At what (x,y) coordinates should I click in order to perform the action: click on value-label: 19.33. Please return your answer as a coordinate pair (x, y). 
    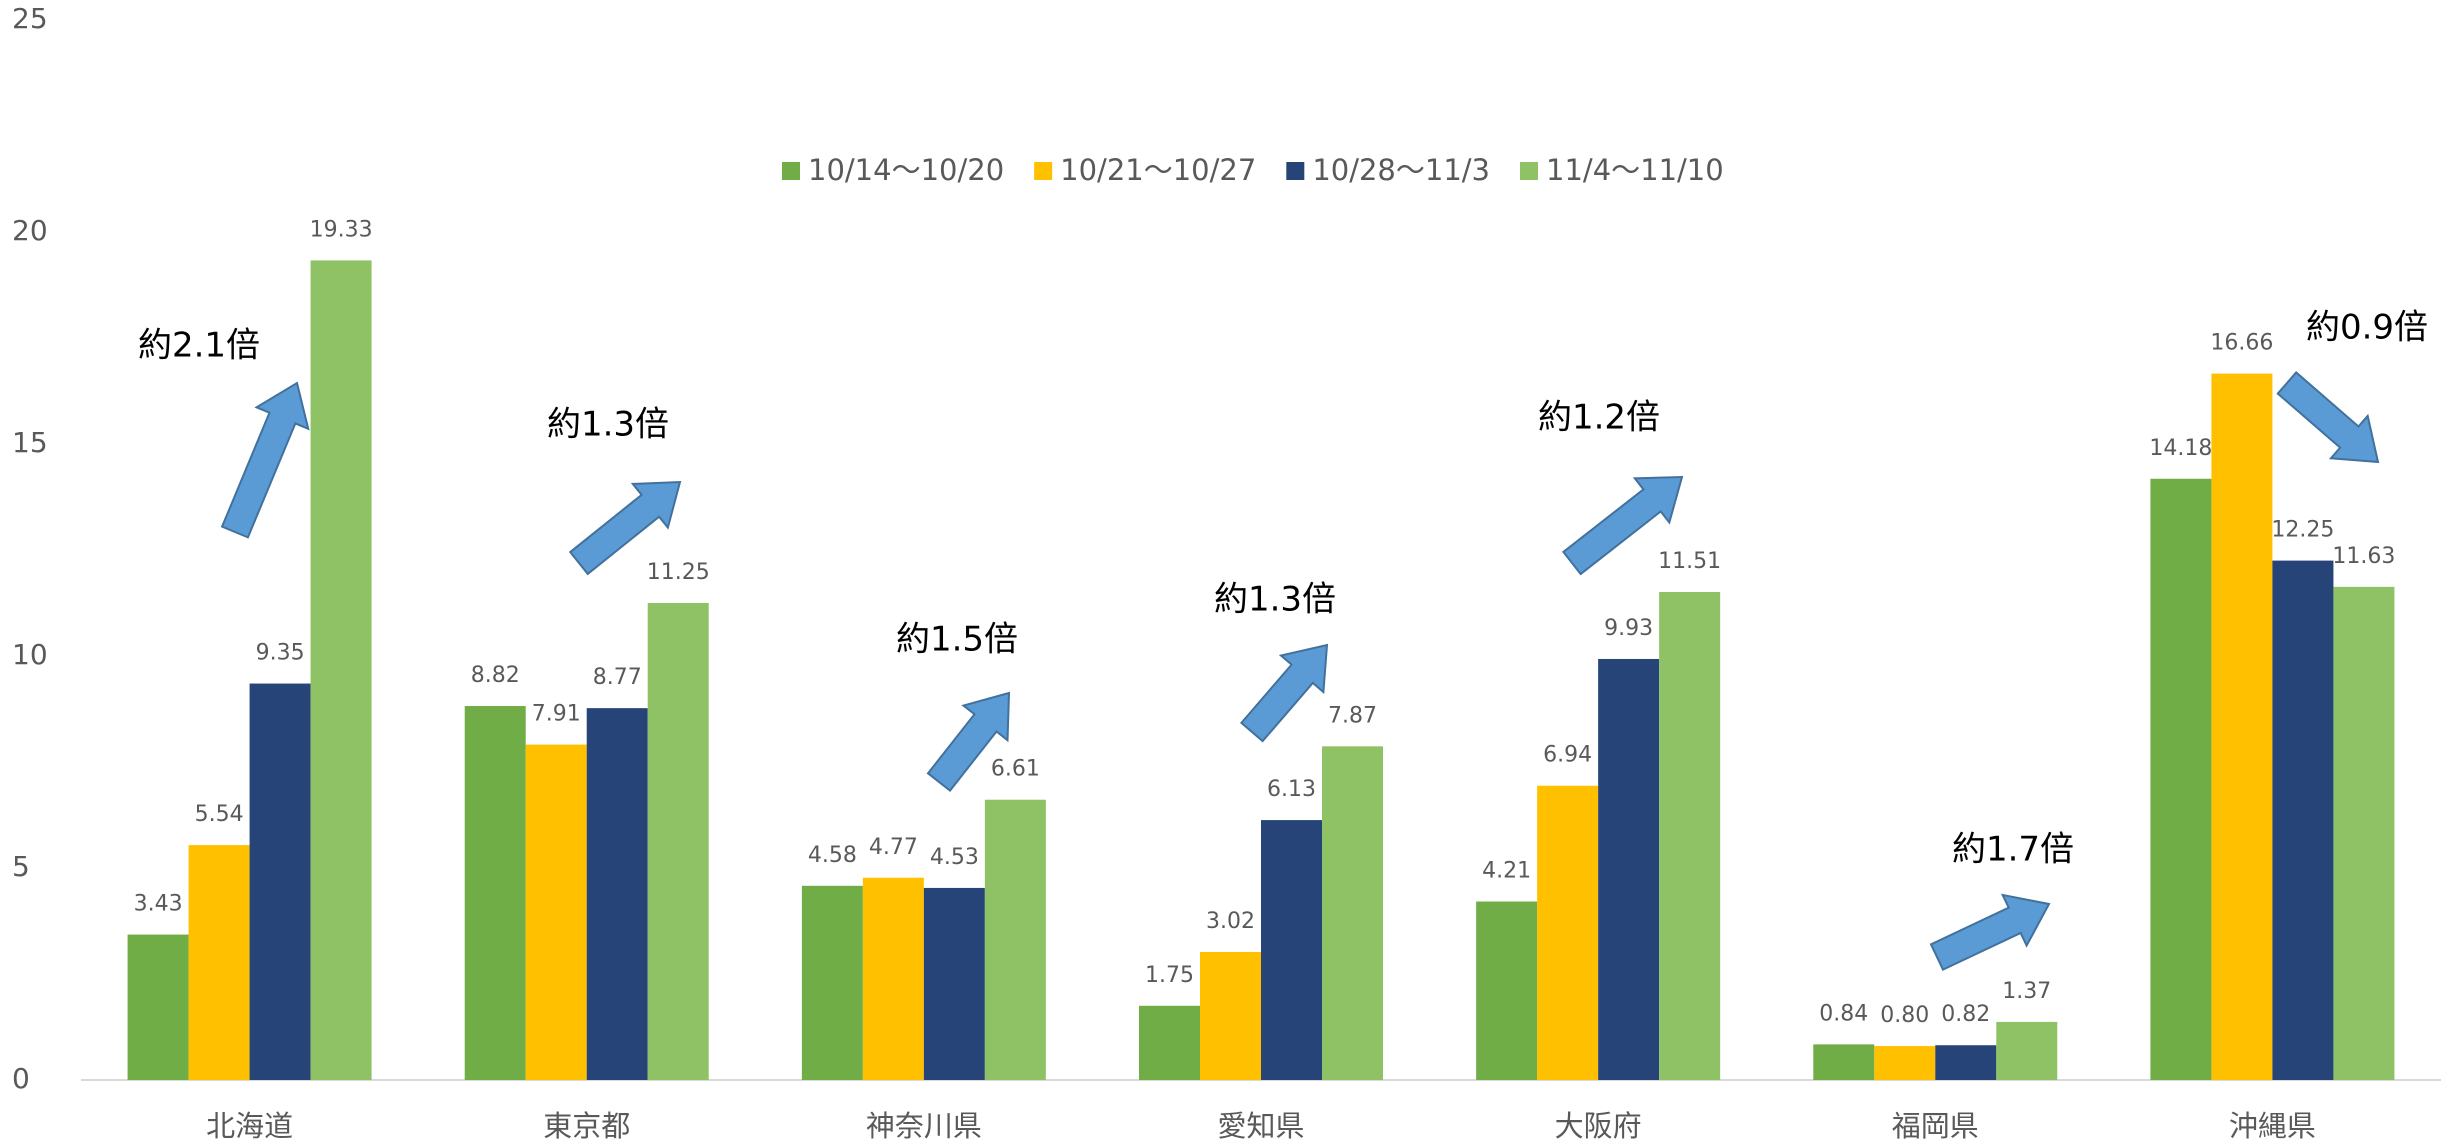
    Looking at the image, I should click on (341, 229).